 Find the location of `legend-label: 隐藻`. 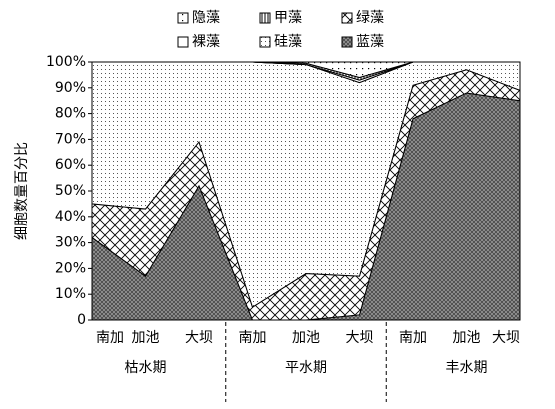

legend-label: 隐藻 is located at coordinates (206, 18).